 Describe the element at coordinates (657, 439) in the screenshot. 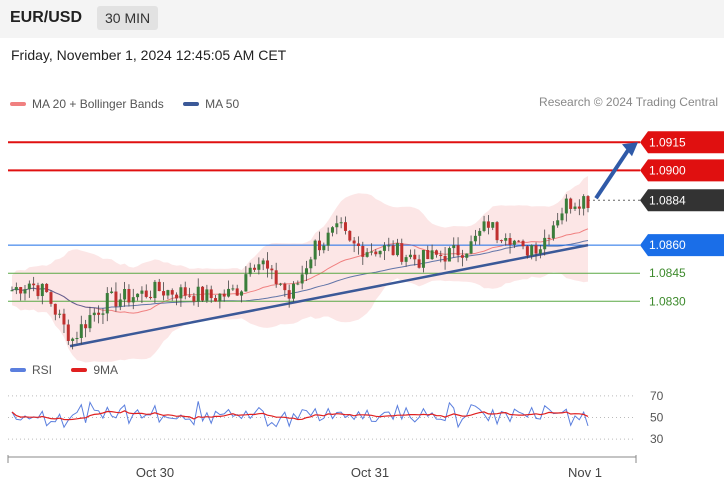

I see `rsi-level-label-2: 30` at that location.